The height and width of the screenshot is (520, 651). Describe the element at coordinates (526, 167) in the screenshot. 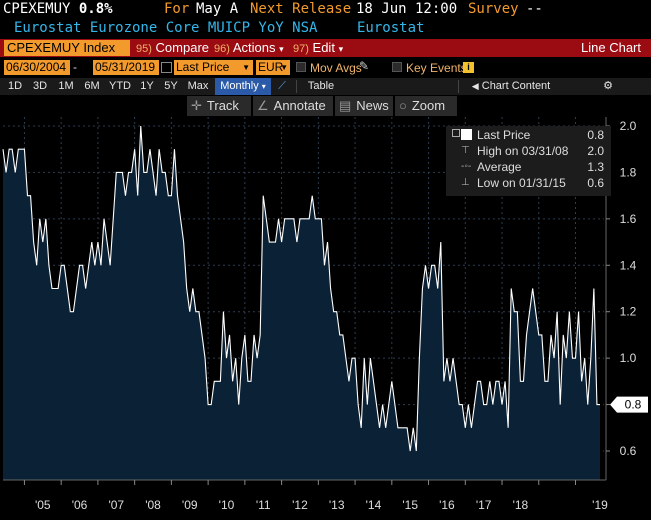

I see `legend-average: -◦- Average 1.3` at that location.